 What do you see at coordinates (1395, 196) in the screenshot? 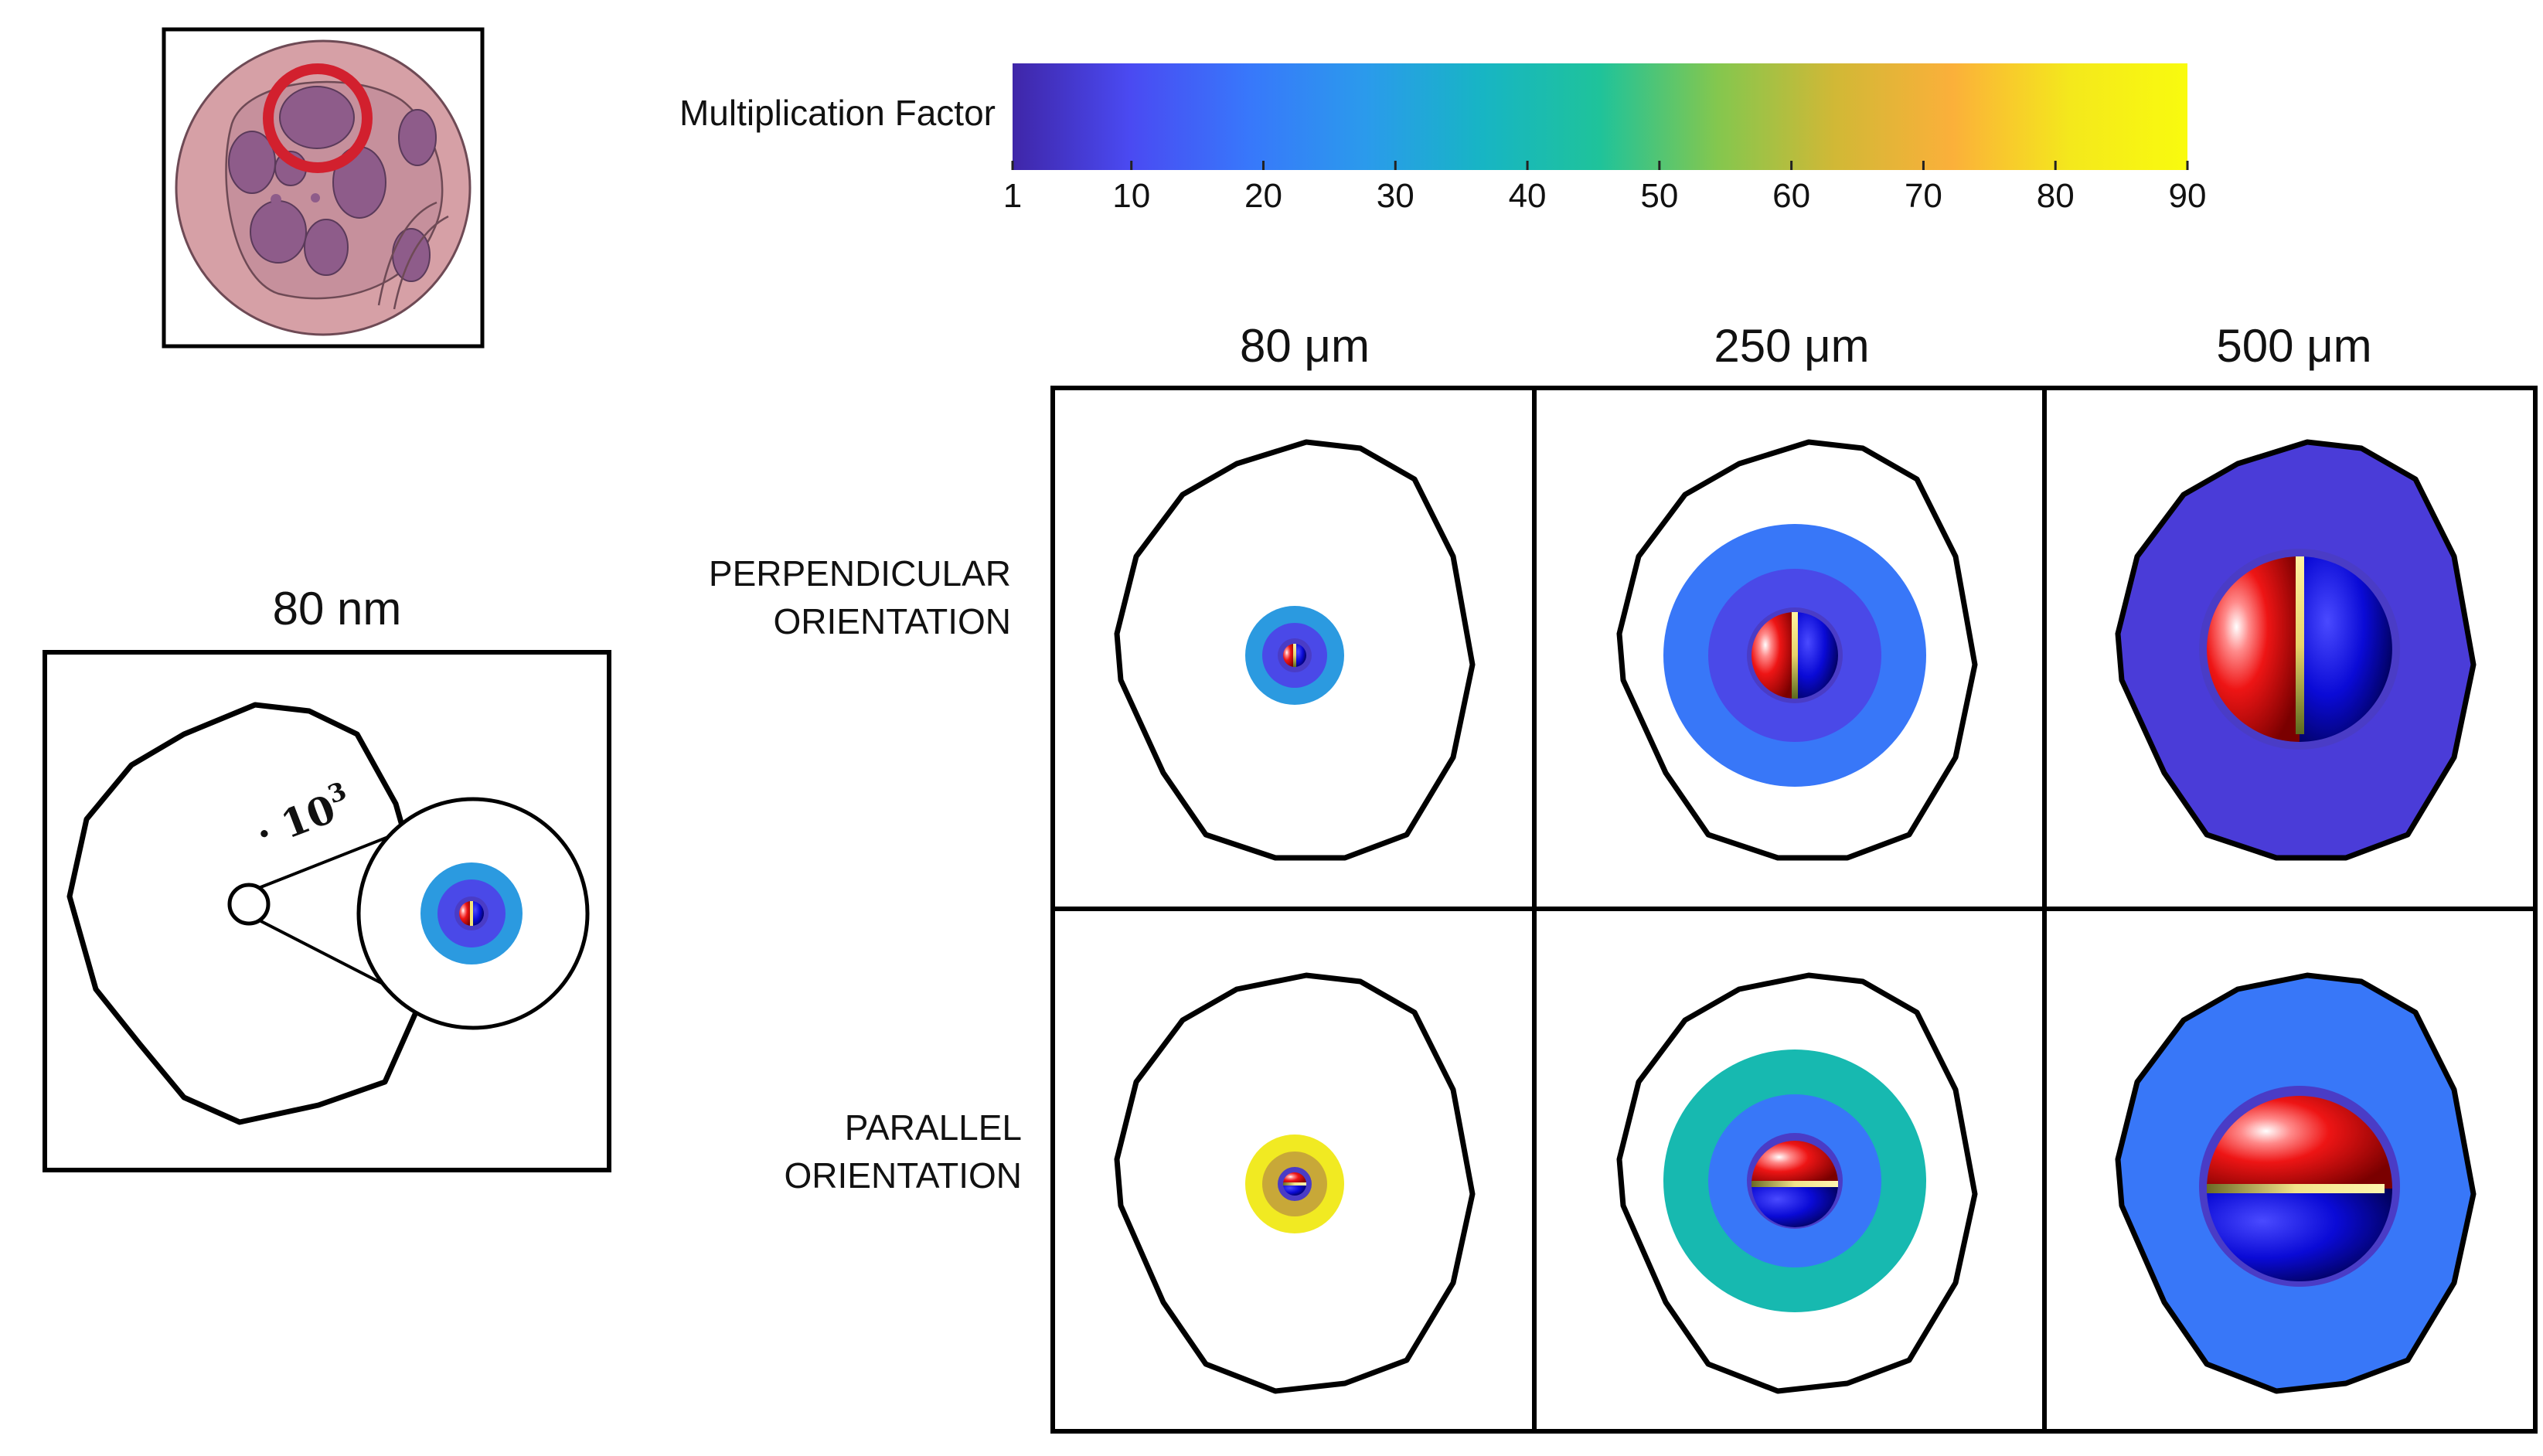
I see `colorbar-tick-label: 30` at bounding box center [1395, 196].